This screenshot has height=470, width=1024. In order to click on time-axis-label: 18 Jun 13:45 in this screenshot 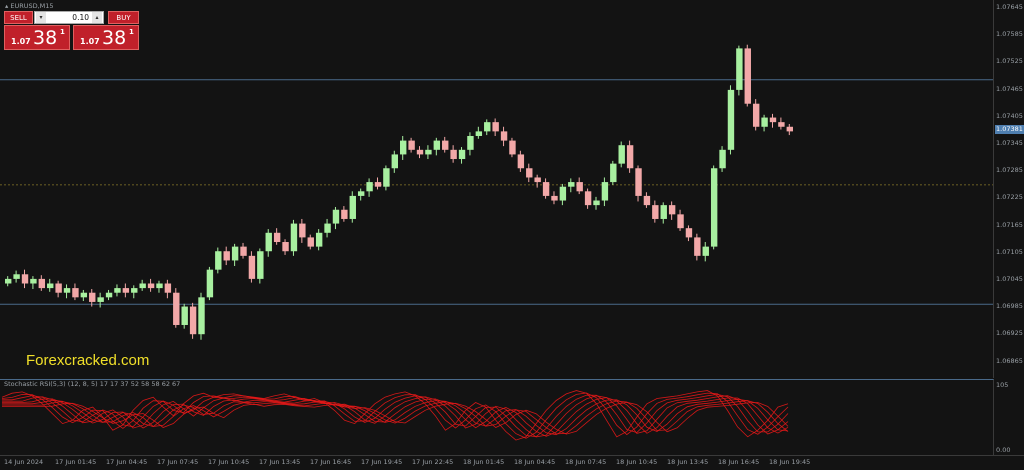, I will do `click(688, 462)`.